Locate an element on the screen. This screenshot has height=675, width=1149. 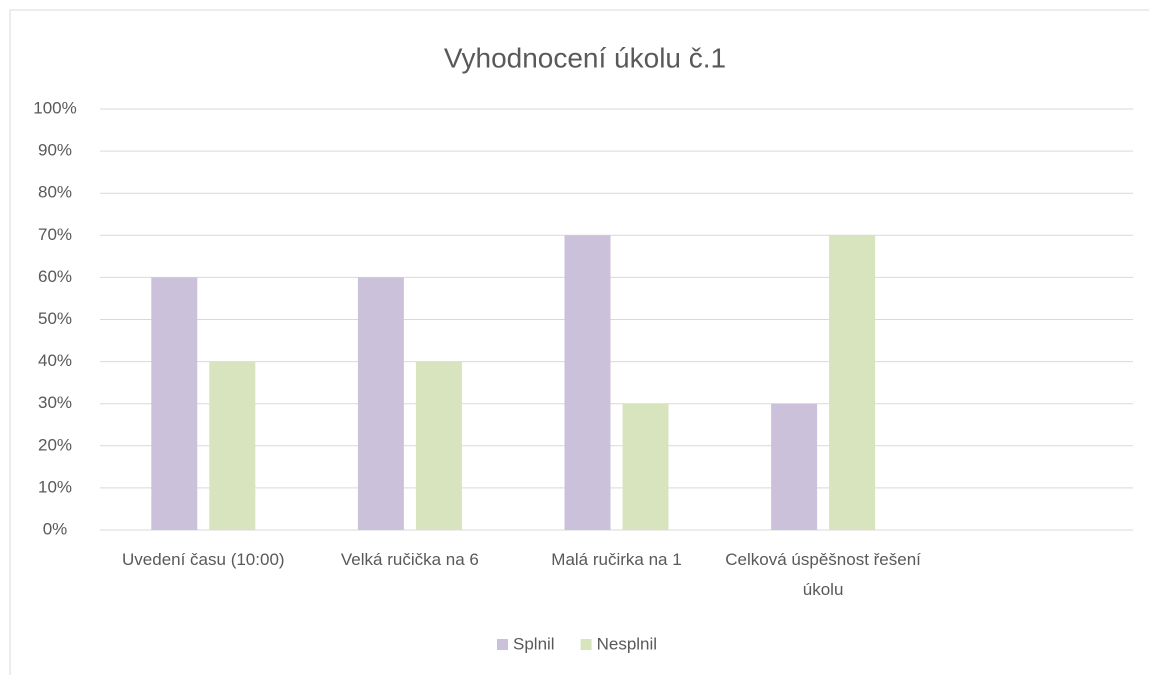
x-tick-label-box: Celková úspěšnost řešení úkolu is located at coordinates (823, 574).